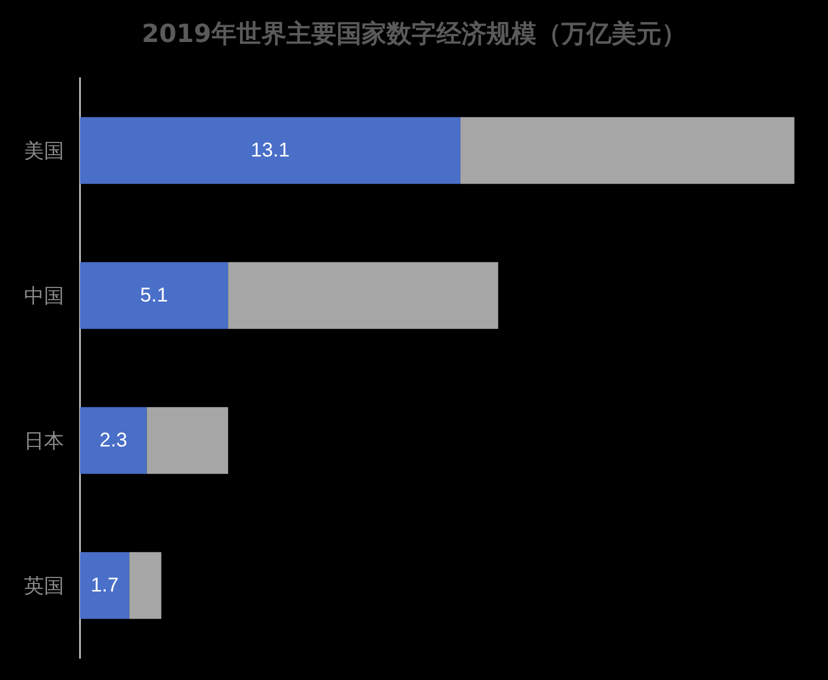  I want to click on data-label: 13.1, so click(270, 151).